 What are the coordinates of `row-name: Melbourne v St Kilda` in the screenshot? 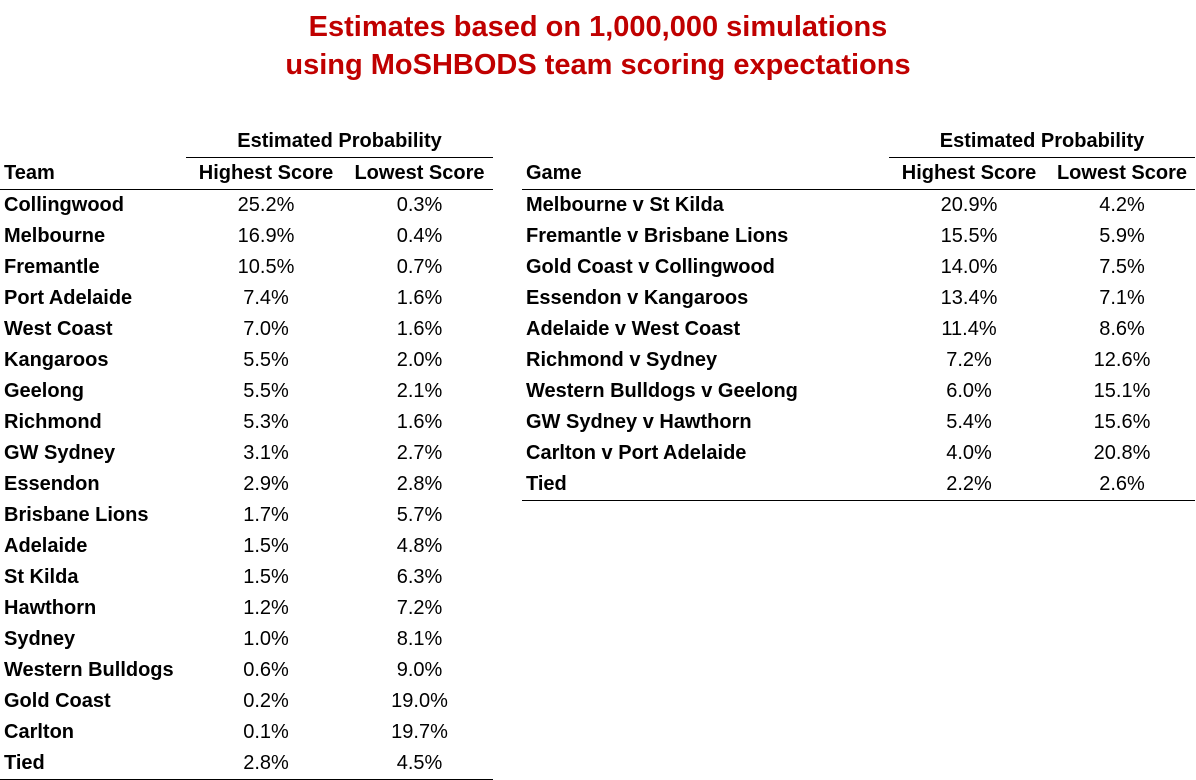 It's located at (625, 205).